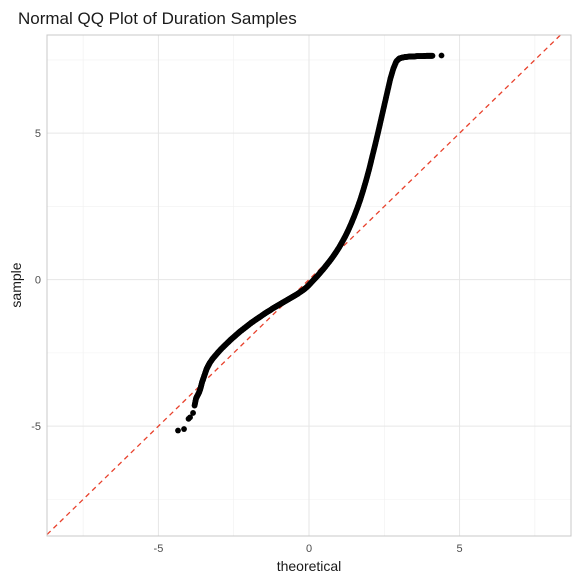 The image size is (580, 577). Describe the element at coordinates (157, 18) in the screenshot. I see `chart-title: Normal QQ Plot of Duration Samples` at that location.